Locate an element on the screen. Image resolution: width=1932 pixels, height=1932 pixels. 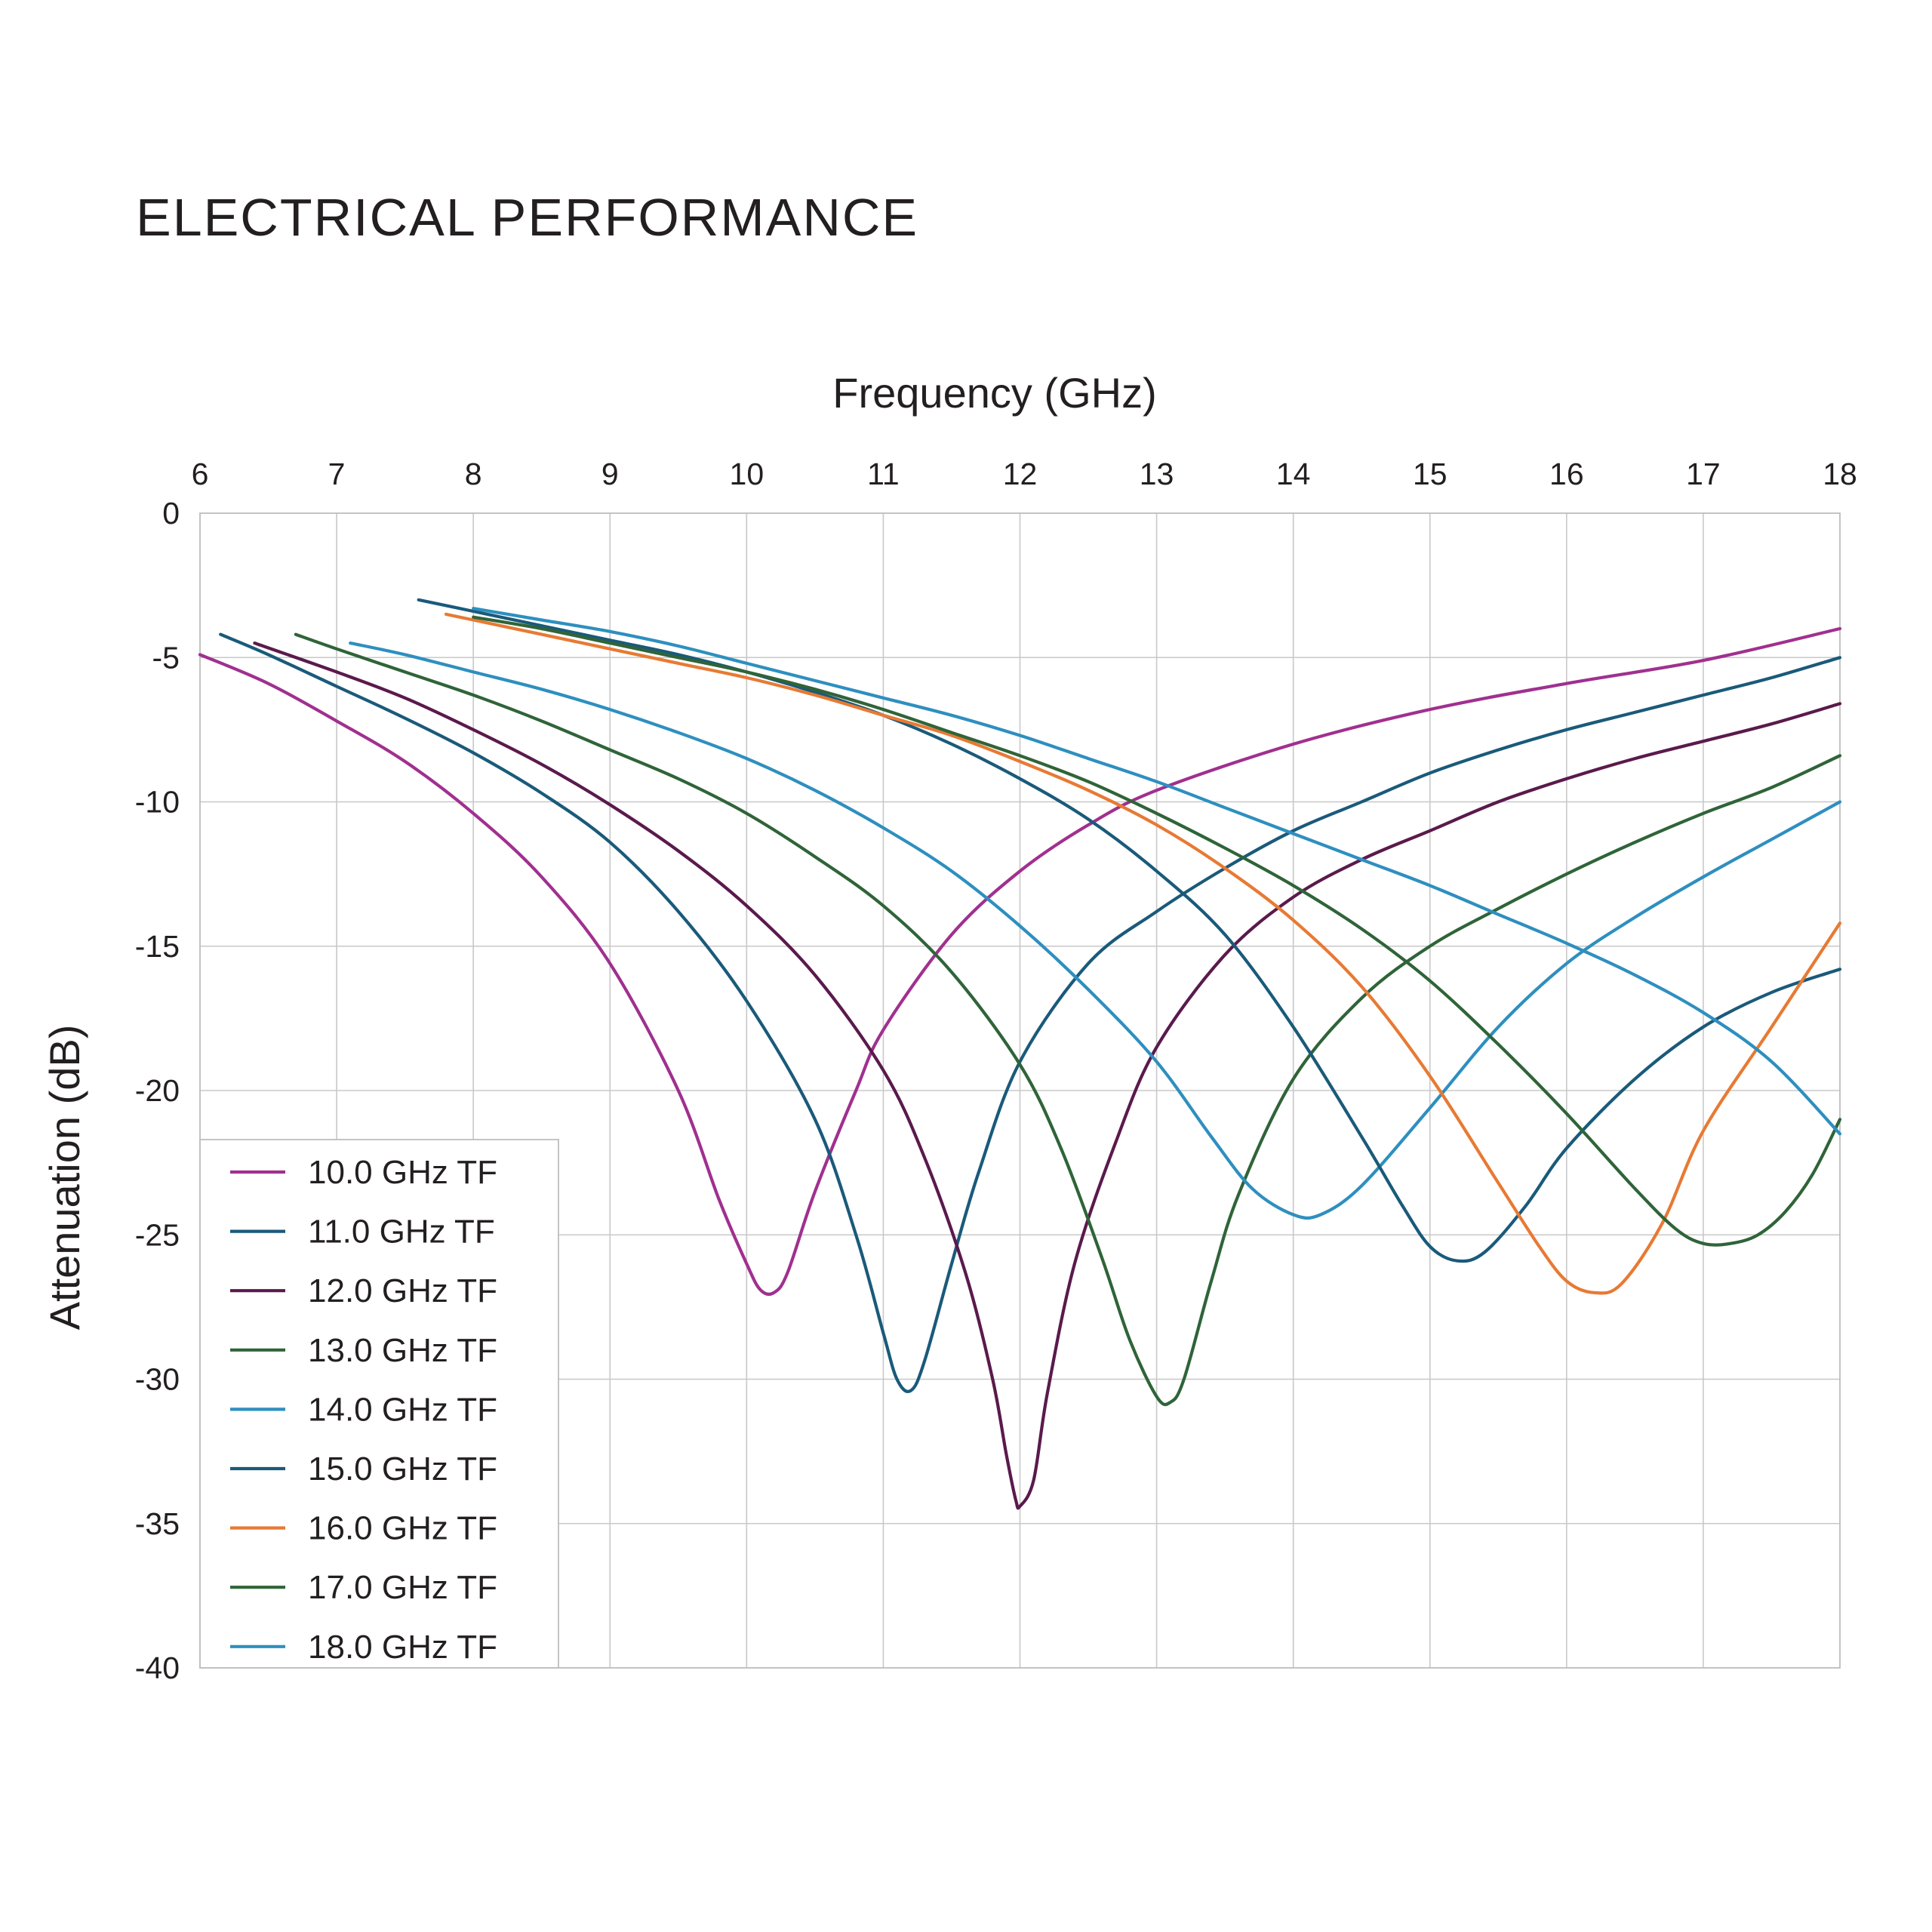
x-tick-label: 9 is located at coordinates (610, 474).